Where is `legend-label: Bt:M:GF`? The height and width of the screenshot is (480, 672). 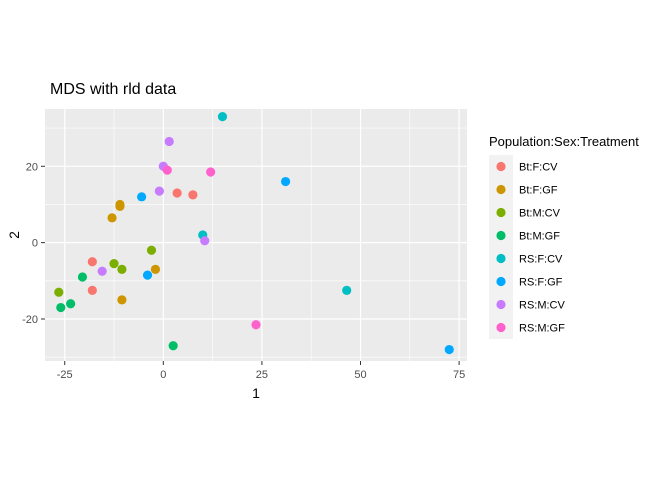
legend-label: Bt:M:GF is located at coordinates (539, 237).